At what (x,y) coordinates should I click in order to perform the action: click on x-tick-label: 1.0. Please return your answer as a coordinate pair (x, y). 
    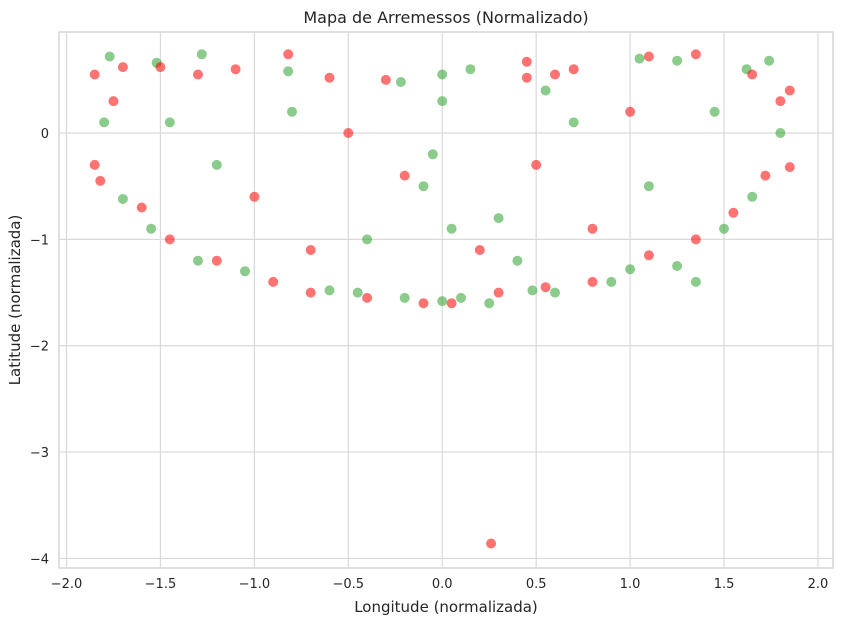
    Looking at the image, I should click on (630, 584).